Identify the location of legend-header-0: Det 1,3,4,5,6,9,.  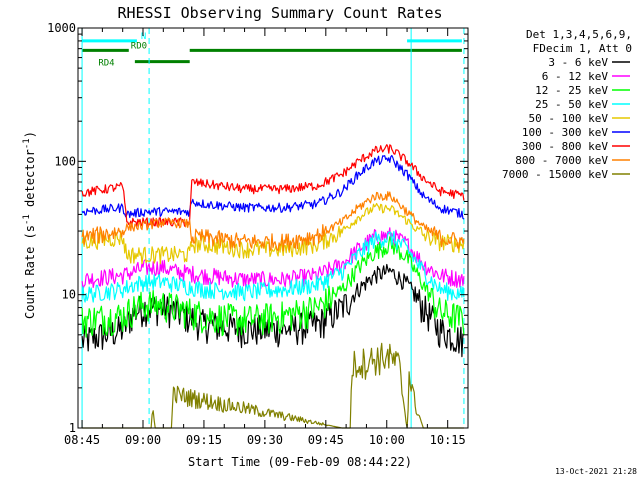
(579, 34).